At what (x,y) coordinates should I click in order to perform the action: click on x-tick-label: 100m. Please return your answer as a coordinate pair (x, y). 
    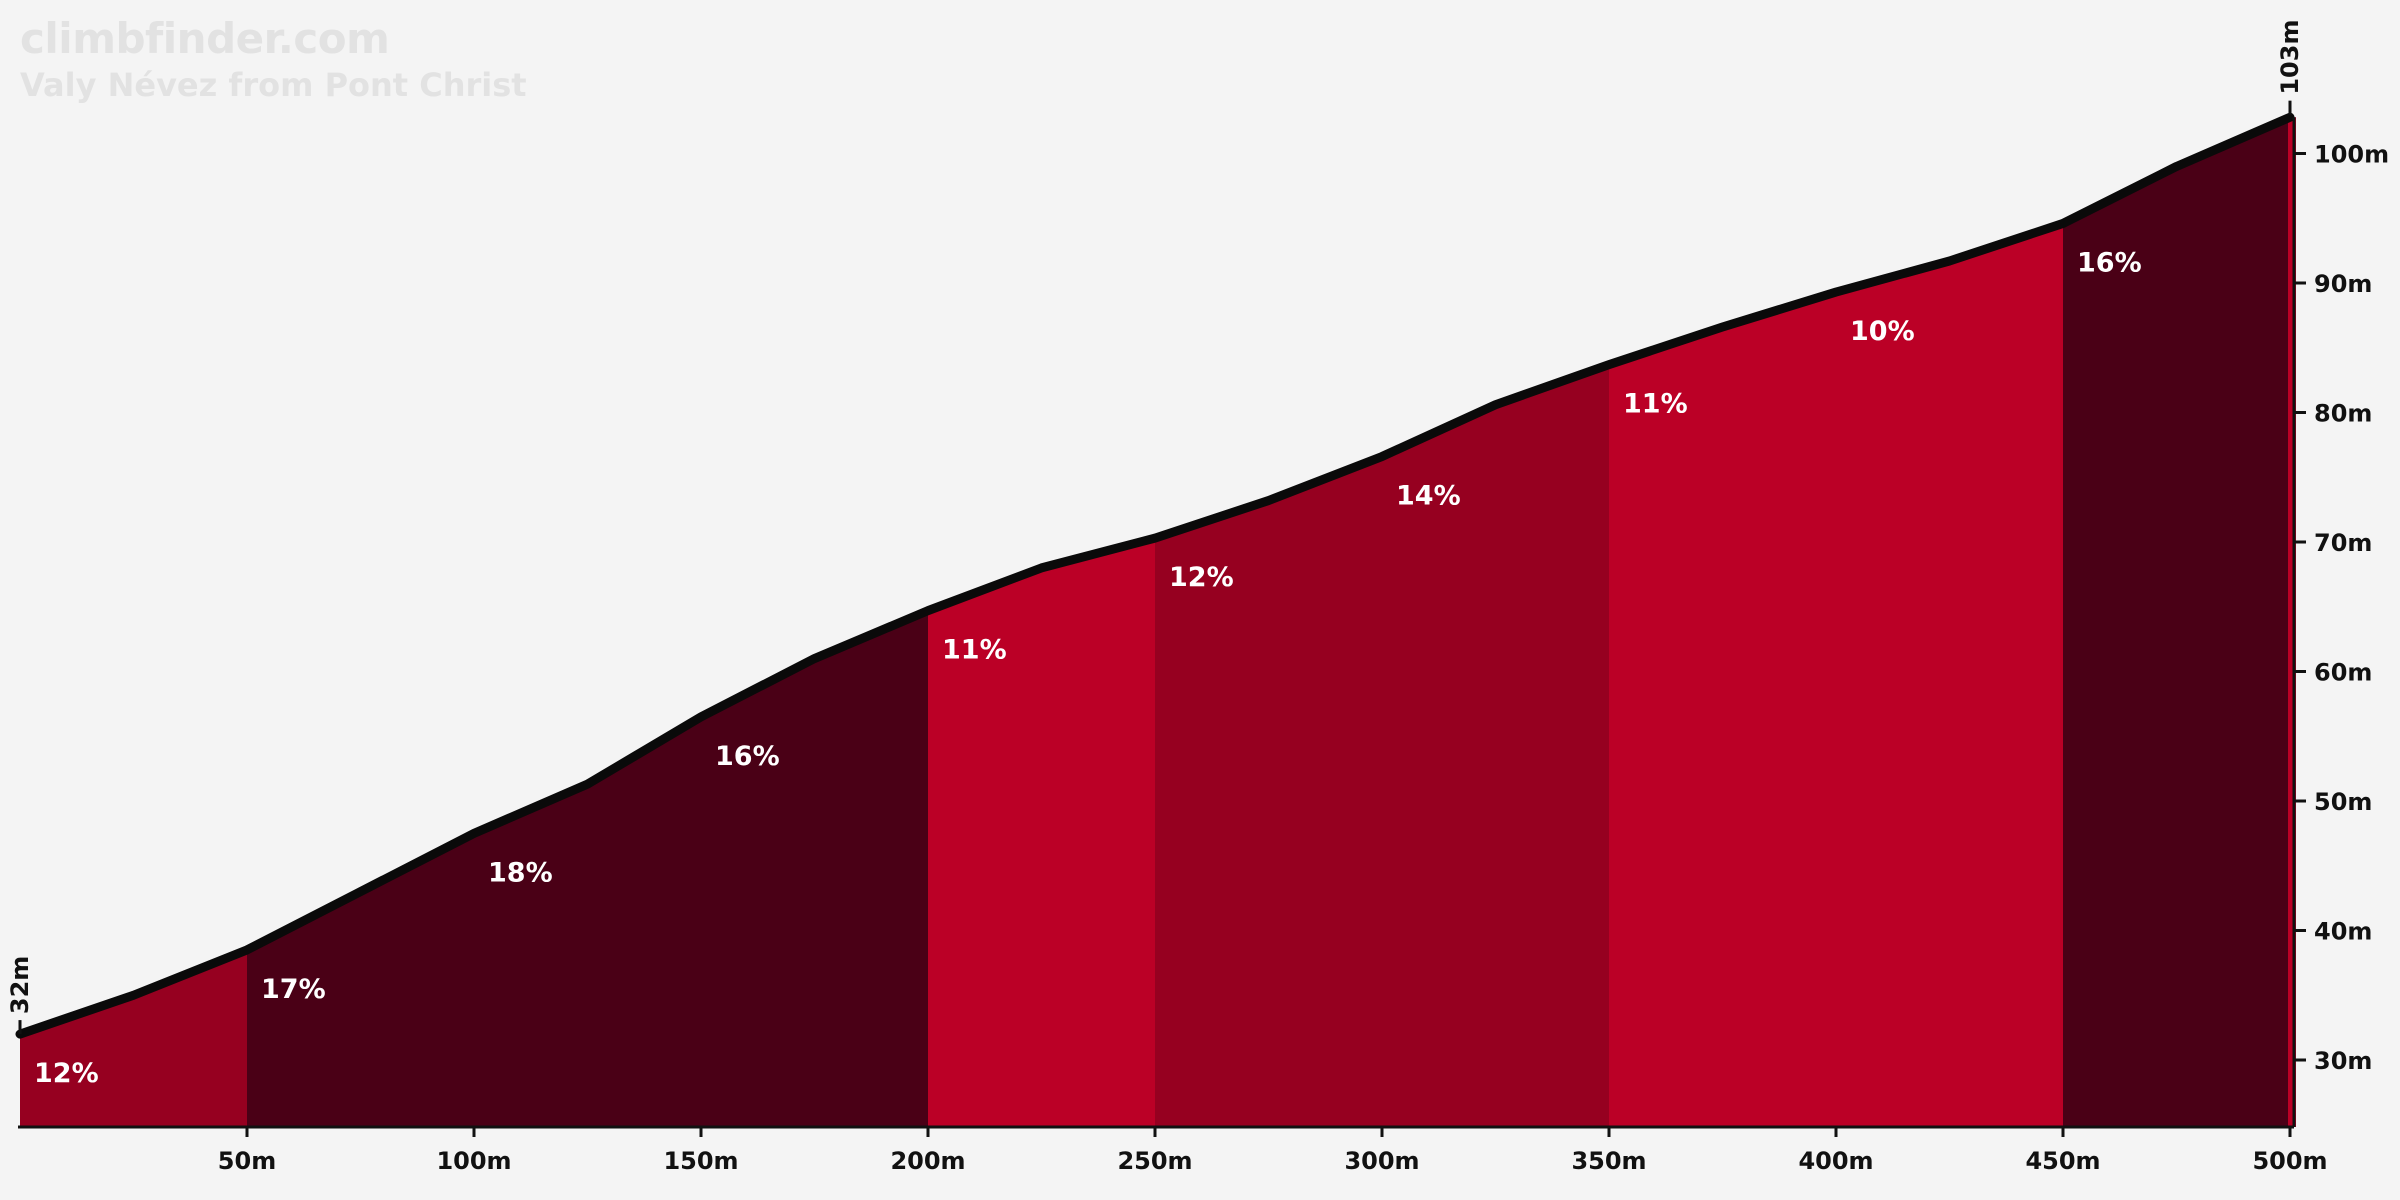
    Looking at the image, I should click on (473, 1161).